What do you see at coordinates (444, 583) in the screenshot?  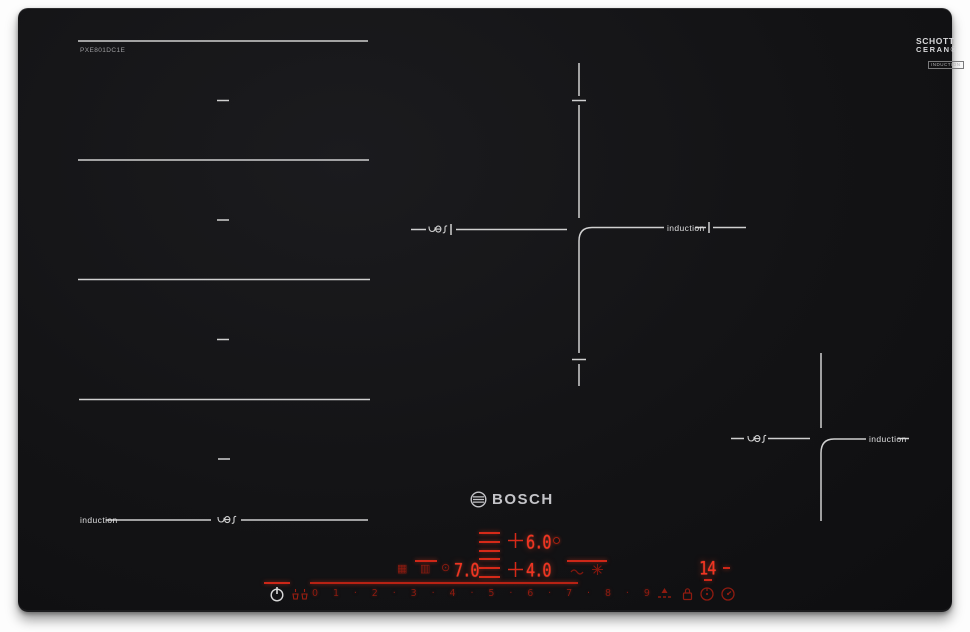 I see `slider-level-line` at bounding box center [444, 583].